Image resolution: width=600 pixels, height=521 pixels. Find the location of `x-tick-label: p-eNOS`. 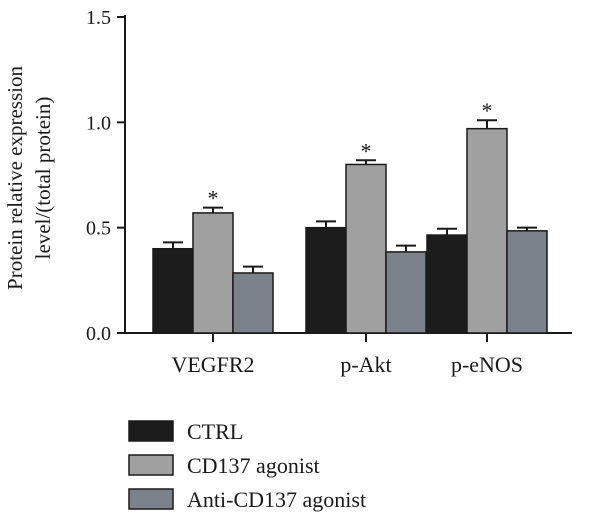

x-tick-label: p-eNOS is located at coordinates (487, 364).